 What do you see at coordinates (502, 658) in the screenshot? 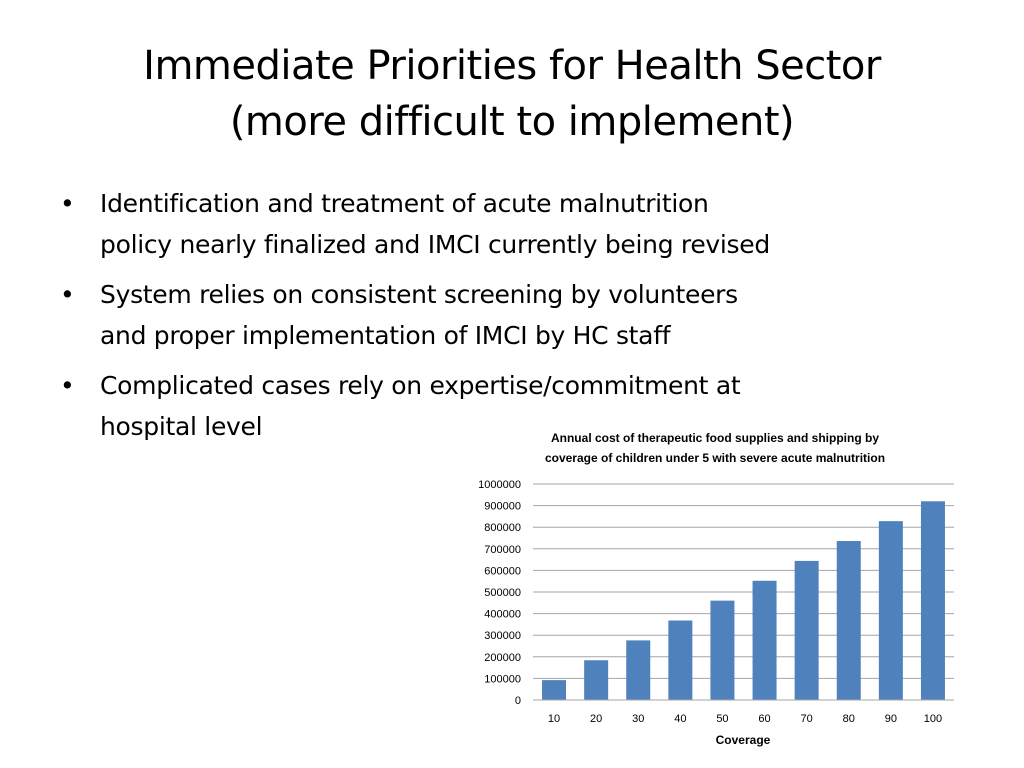
I see `chart-y-tick-label: 200000` at bounding box center [502, 658].